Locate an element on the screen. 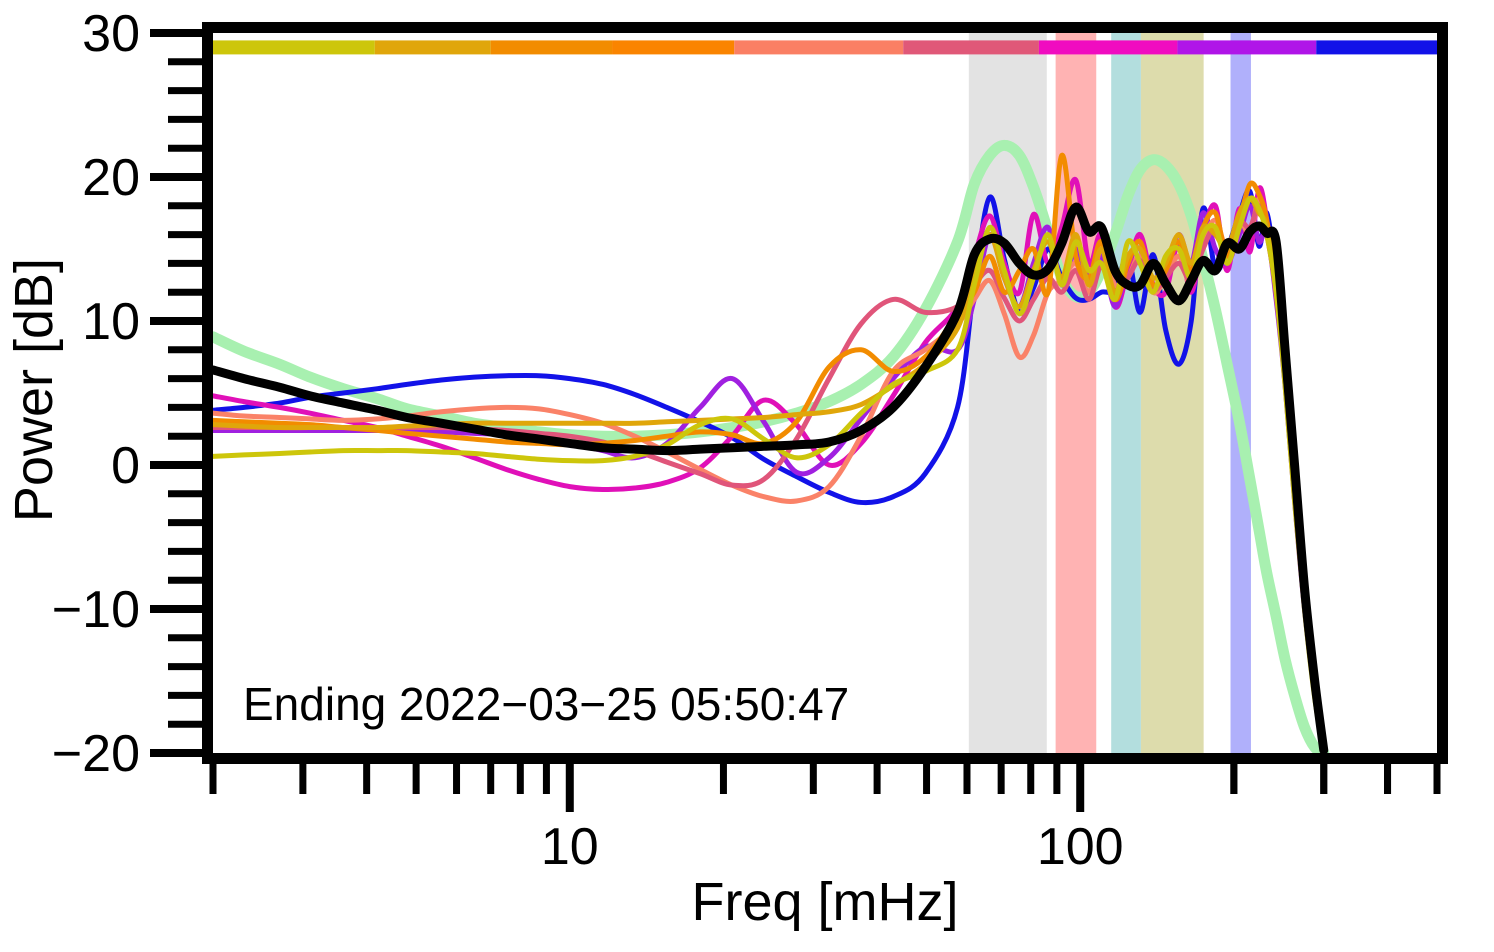 Image resolution: width=1494 pixels, height=952 pixels. frame-left is located at coordinates (207, 393).